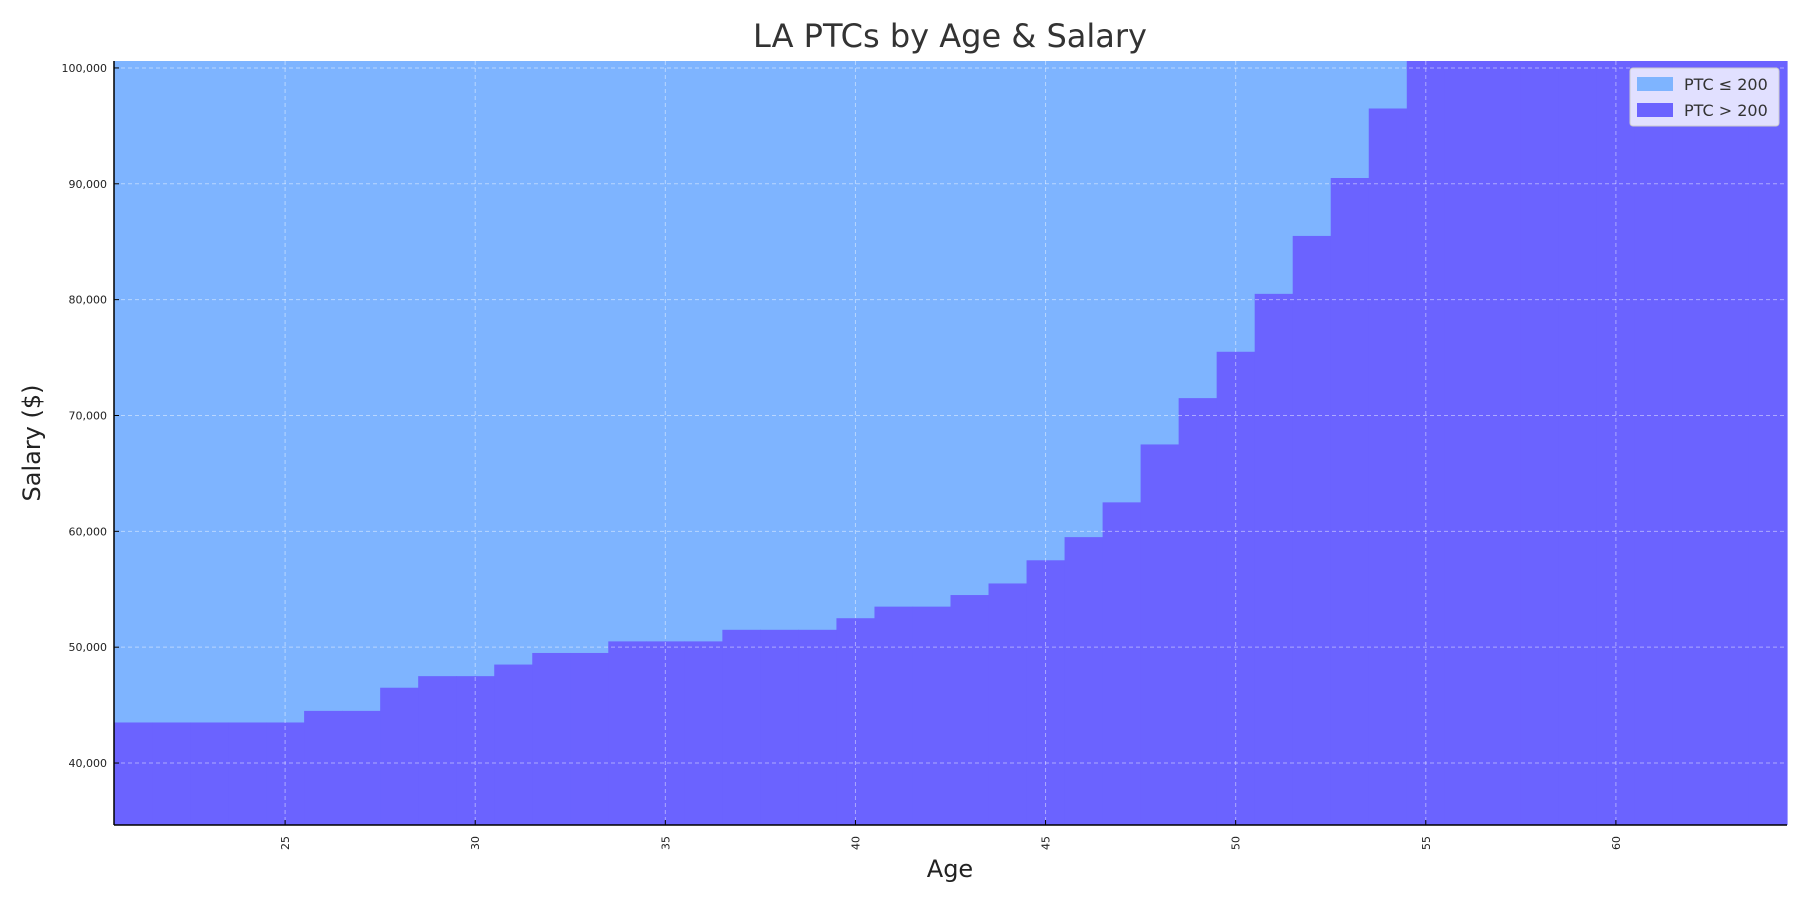  I want to click on legend: PTC ≤ 200 PTC > 200, so click(1704, 97).